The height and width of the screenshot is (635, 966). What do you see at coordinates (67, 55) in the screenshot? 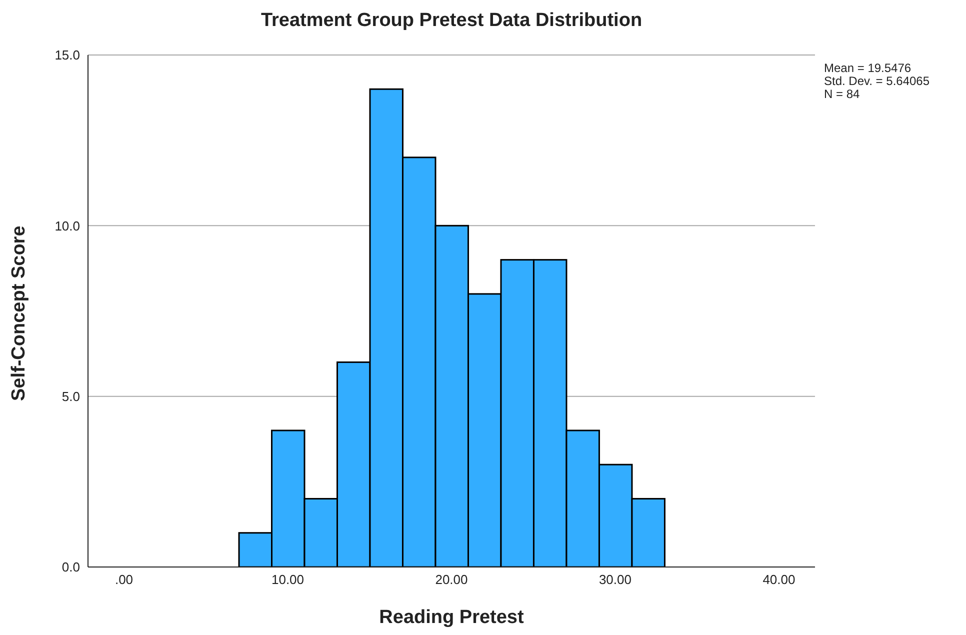
I see `y-tick-label: 15.0` at bounding box center [67, 55].